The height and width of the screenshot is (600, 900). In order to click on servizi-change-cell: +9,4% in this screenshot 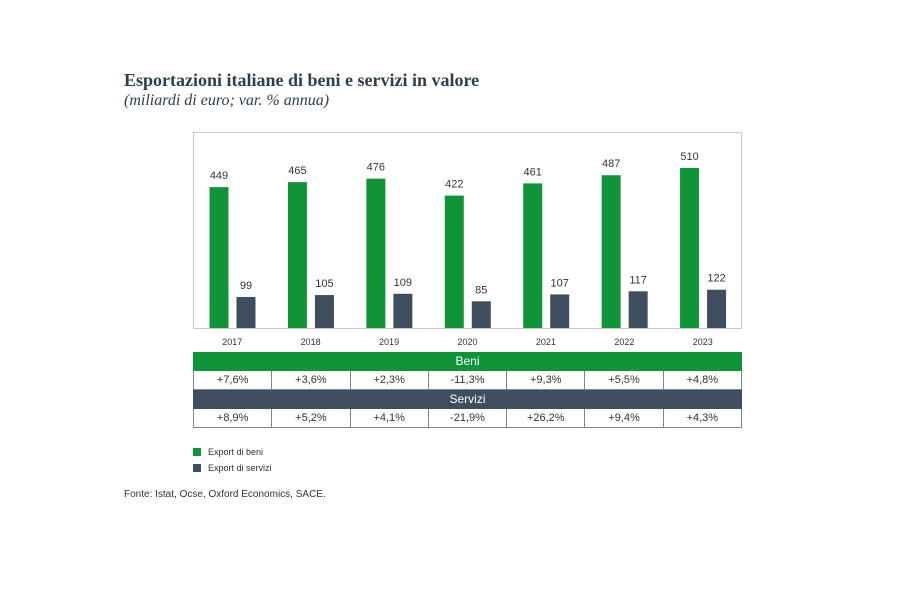, I will do `click(624, 418)`.